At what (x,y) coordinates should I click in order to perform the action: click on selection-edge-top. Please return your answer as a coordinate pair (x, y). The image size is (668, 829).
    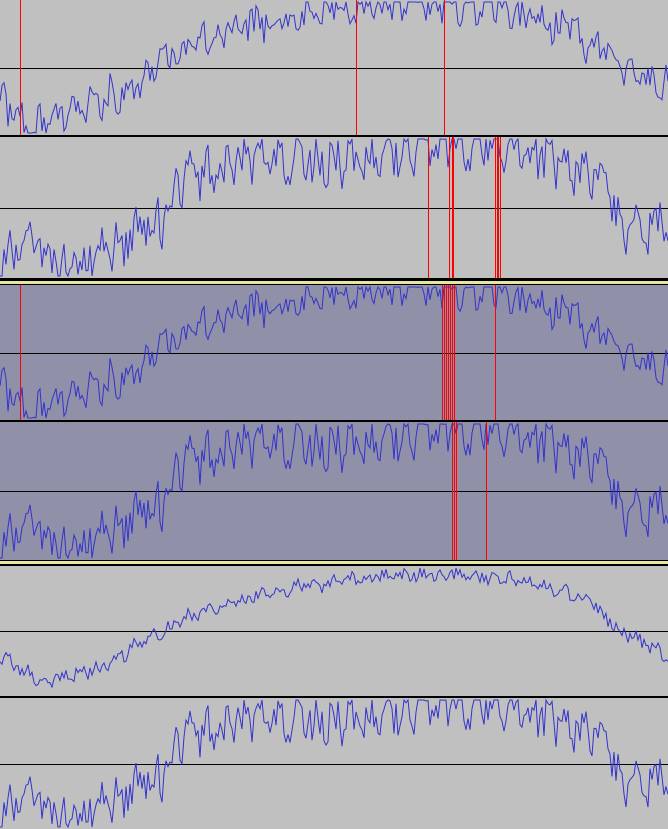
    Looking at the image, I should click on (334, 282).